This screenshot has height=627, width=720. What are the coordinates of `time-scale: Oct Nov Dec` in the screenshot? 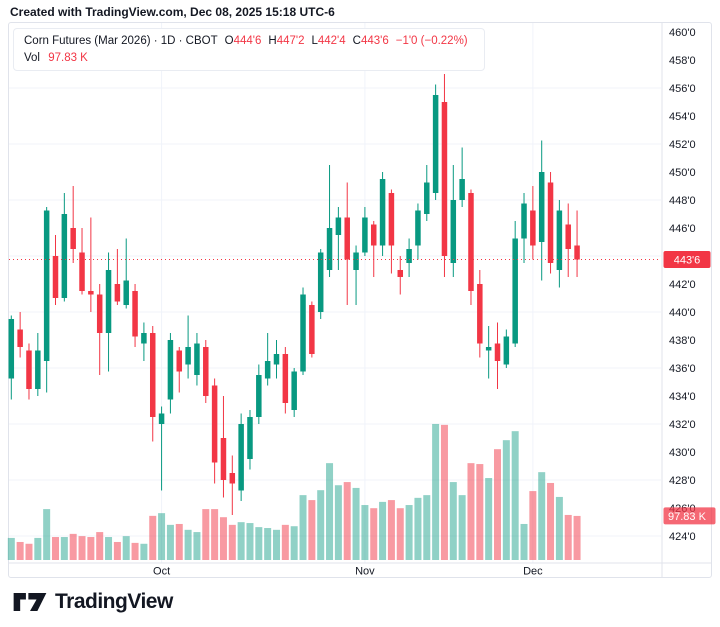 It's located at (348, 572).